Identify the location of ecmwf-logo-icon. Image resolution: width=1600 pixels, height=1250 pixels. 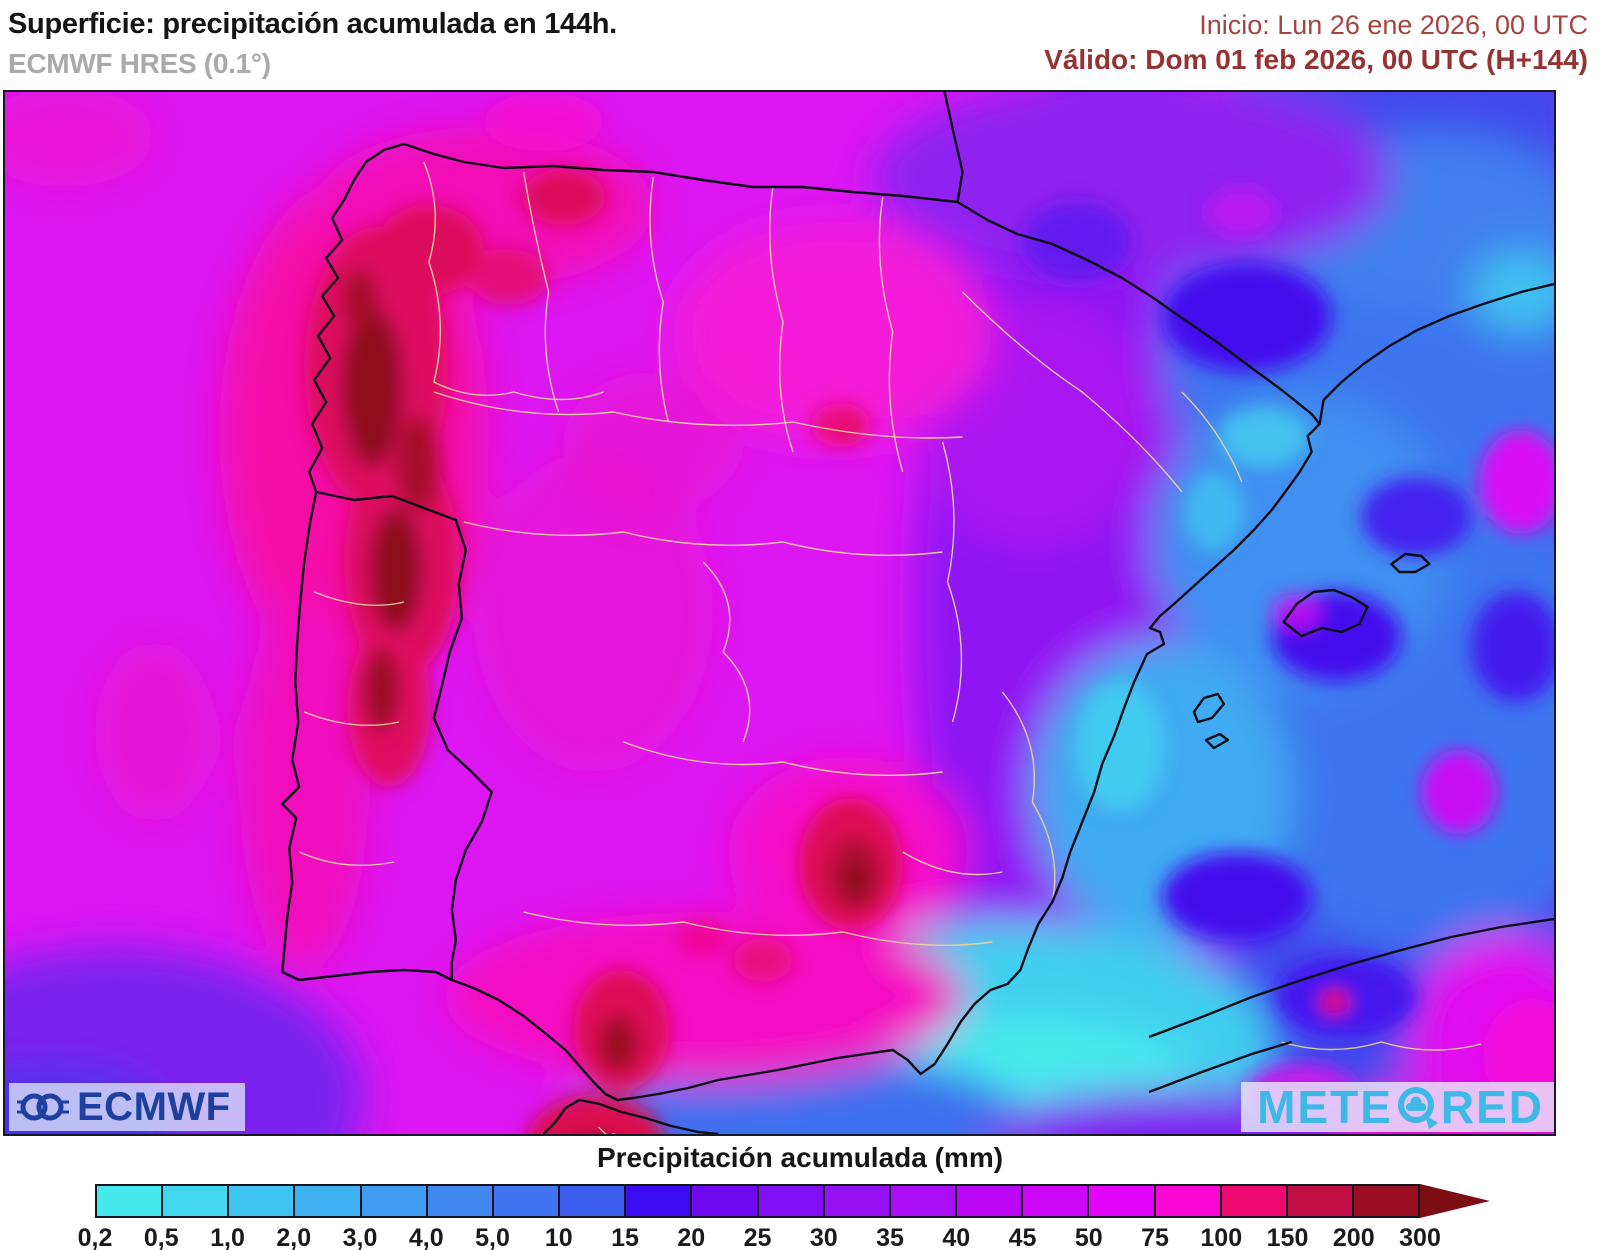
(43, 1107).